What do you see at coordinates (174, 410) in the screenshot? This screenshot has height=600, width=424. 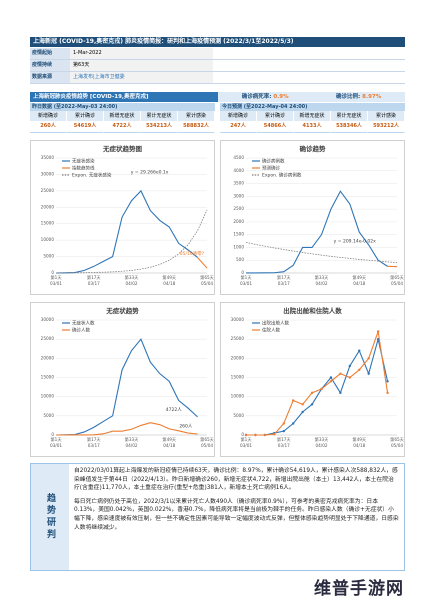 I see `annotation: 4722人` at bounding box center [174, 410].